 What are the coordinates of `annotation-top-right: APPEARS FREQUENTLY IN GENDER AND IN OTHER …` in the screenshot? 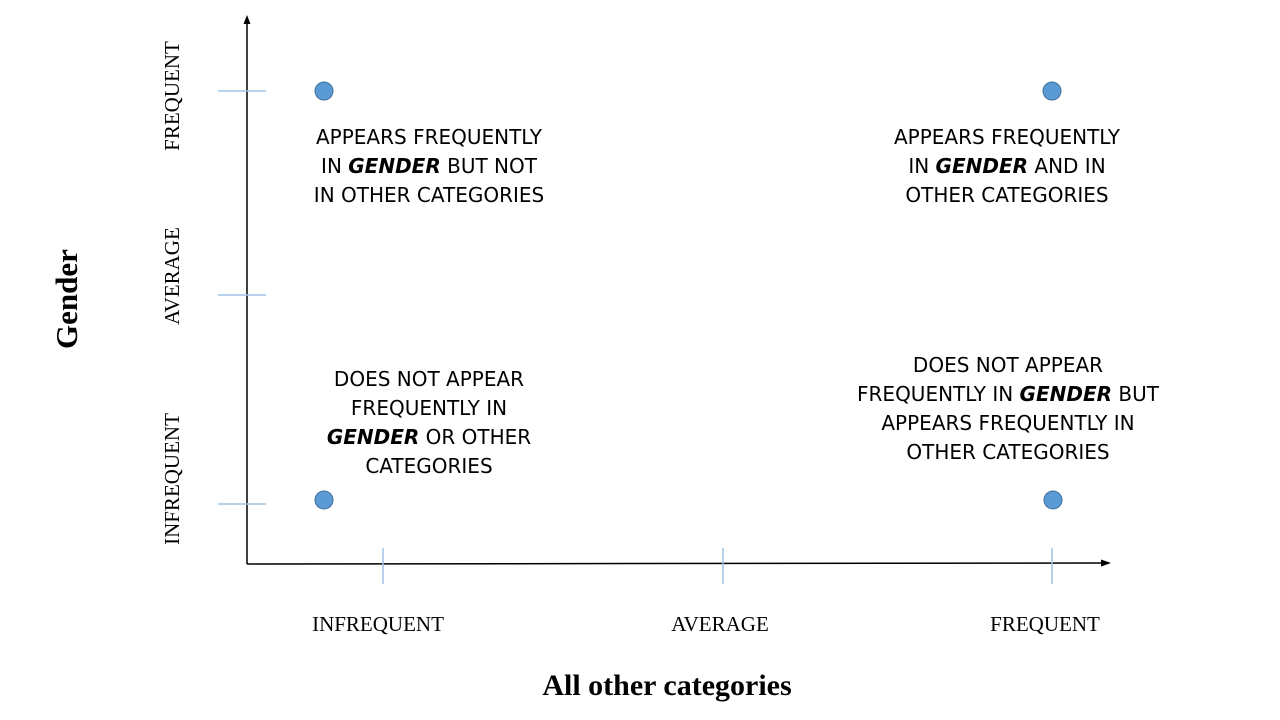 It's located at (1007, 166).